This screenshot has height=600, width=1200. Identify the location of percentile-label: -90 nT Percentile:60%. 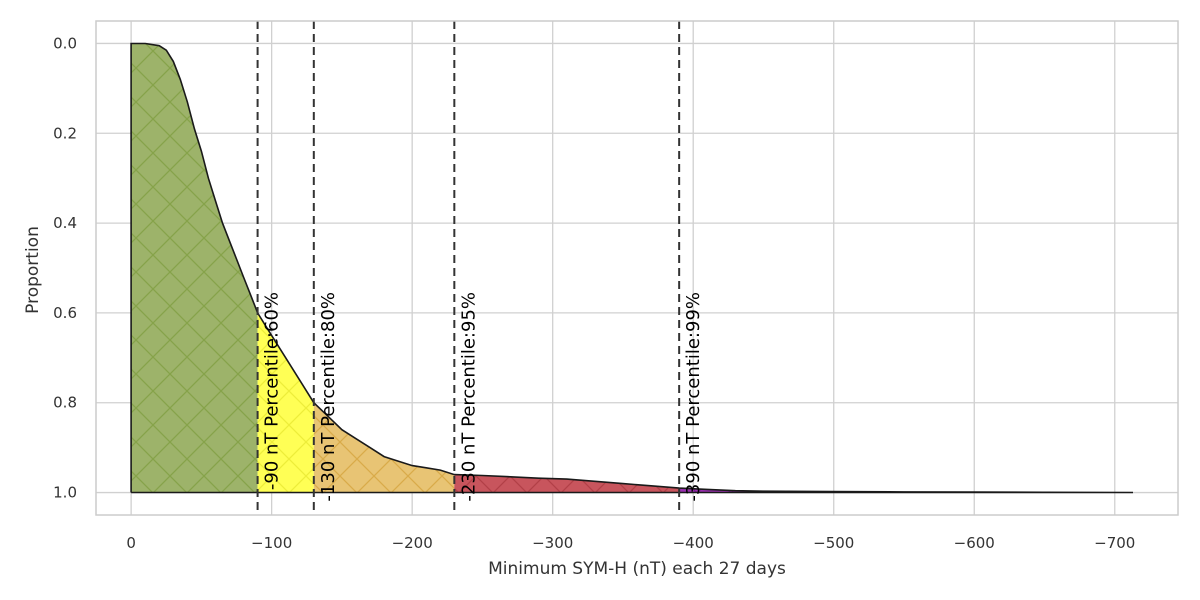
(272, 391).